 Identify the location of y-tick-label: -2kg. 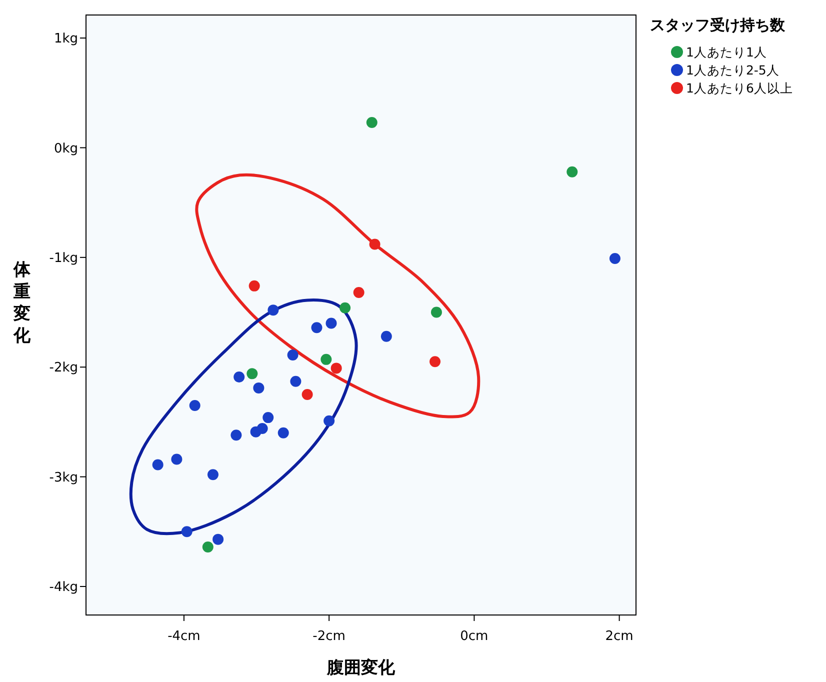
(63, 368).